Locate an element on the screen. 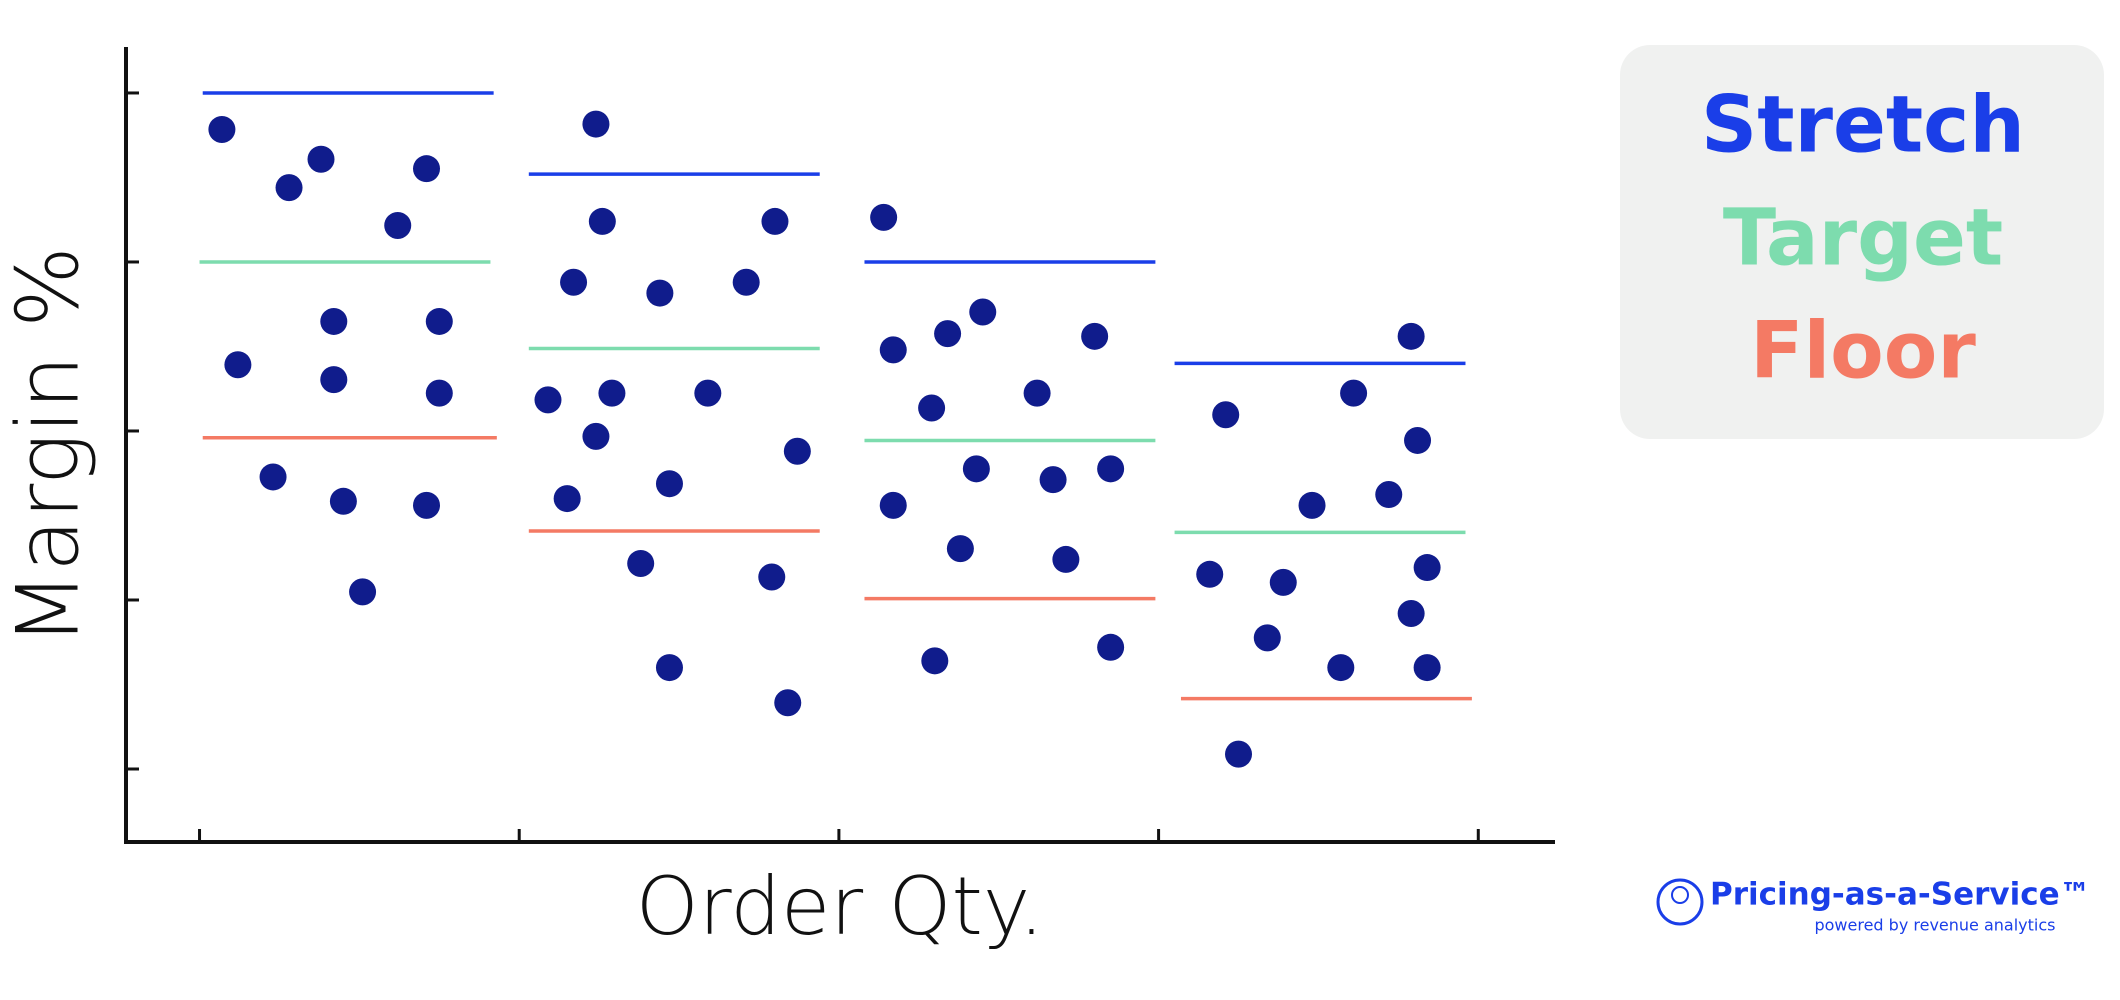 The width and height of the screenshot is (2120, 1000). brand-name: Pricing-as-a-Service™ is located at coordinates (1900, 895).